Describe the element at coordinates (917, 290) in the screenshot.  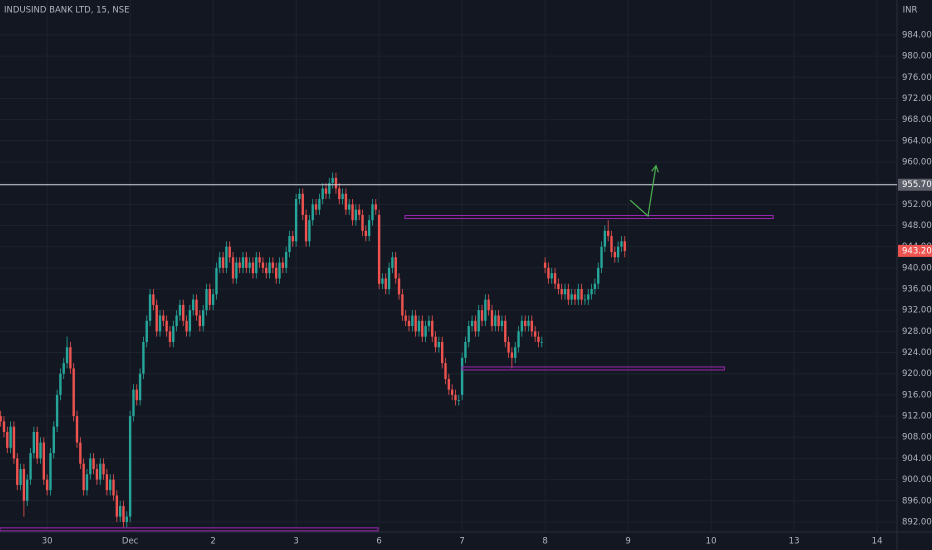
I see `y-tick-label: 936.00` at that location.